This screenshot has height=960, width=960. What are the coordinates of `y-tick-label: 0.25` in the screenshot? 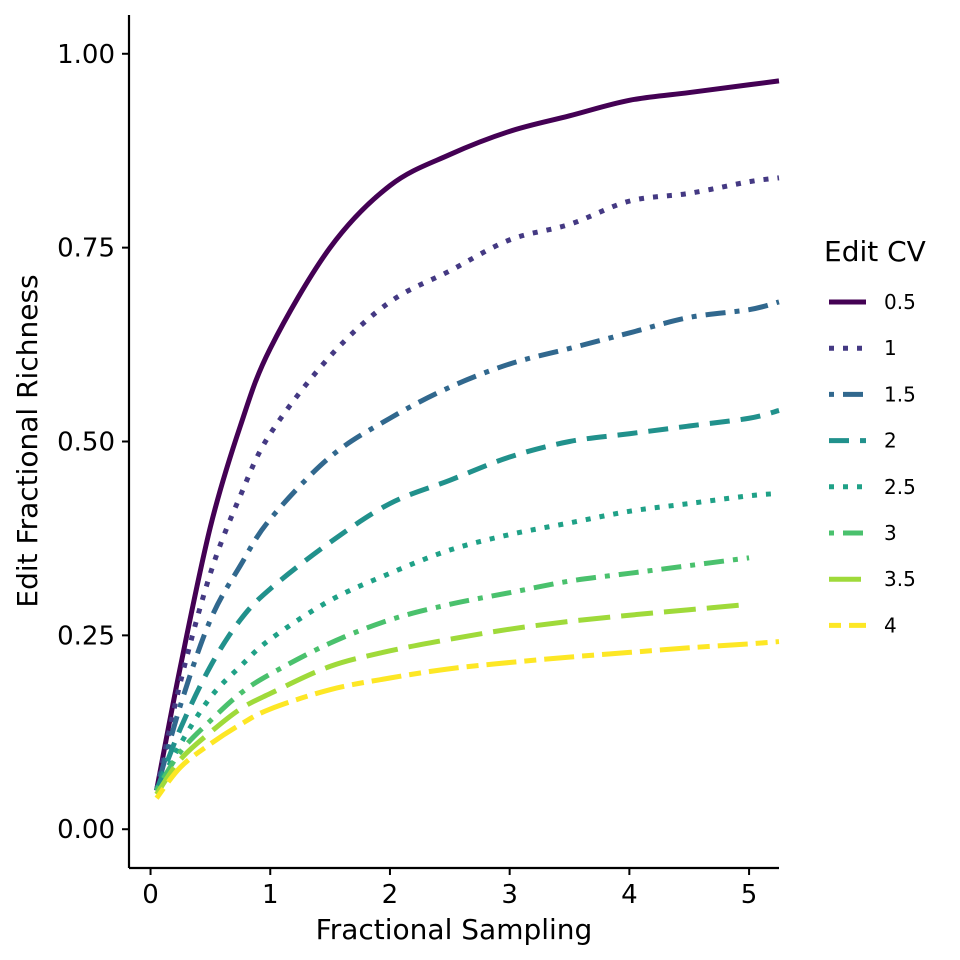 It's located at (86, 636).